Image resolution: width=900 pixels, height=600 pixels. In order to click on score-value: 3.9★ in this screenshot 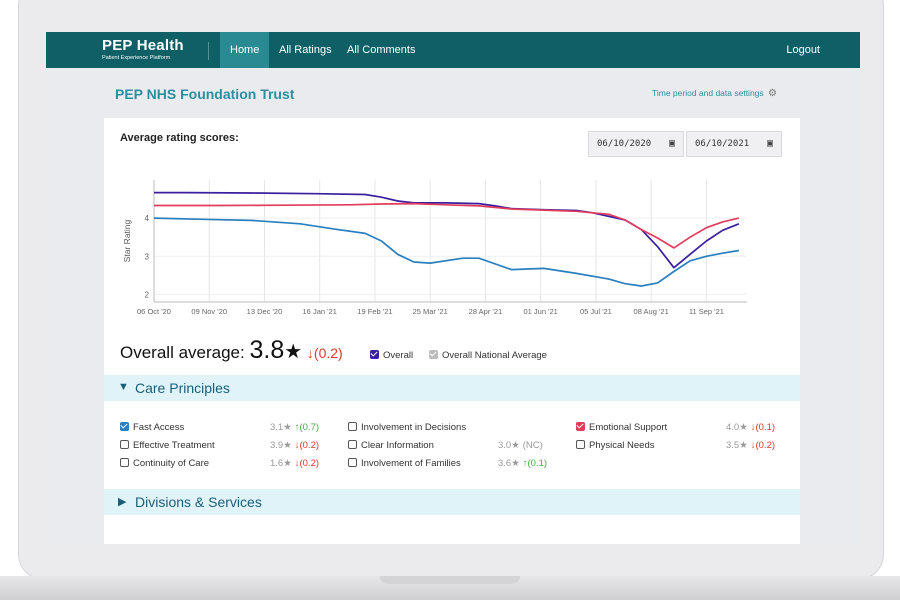, I will do `click(281, 445)`.